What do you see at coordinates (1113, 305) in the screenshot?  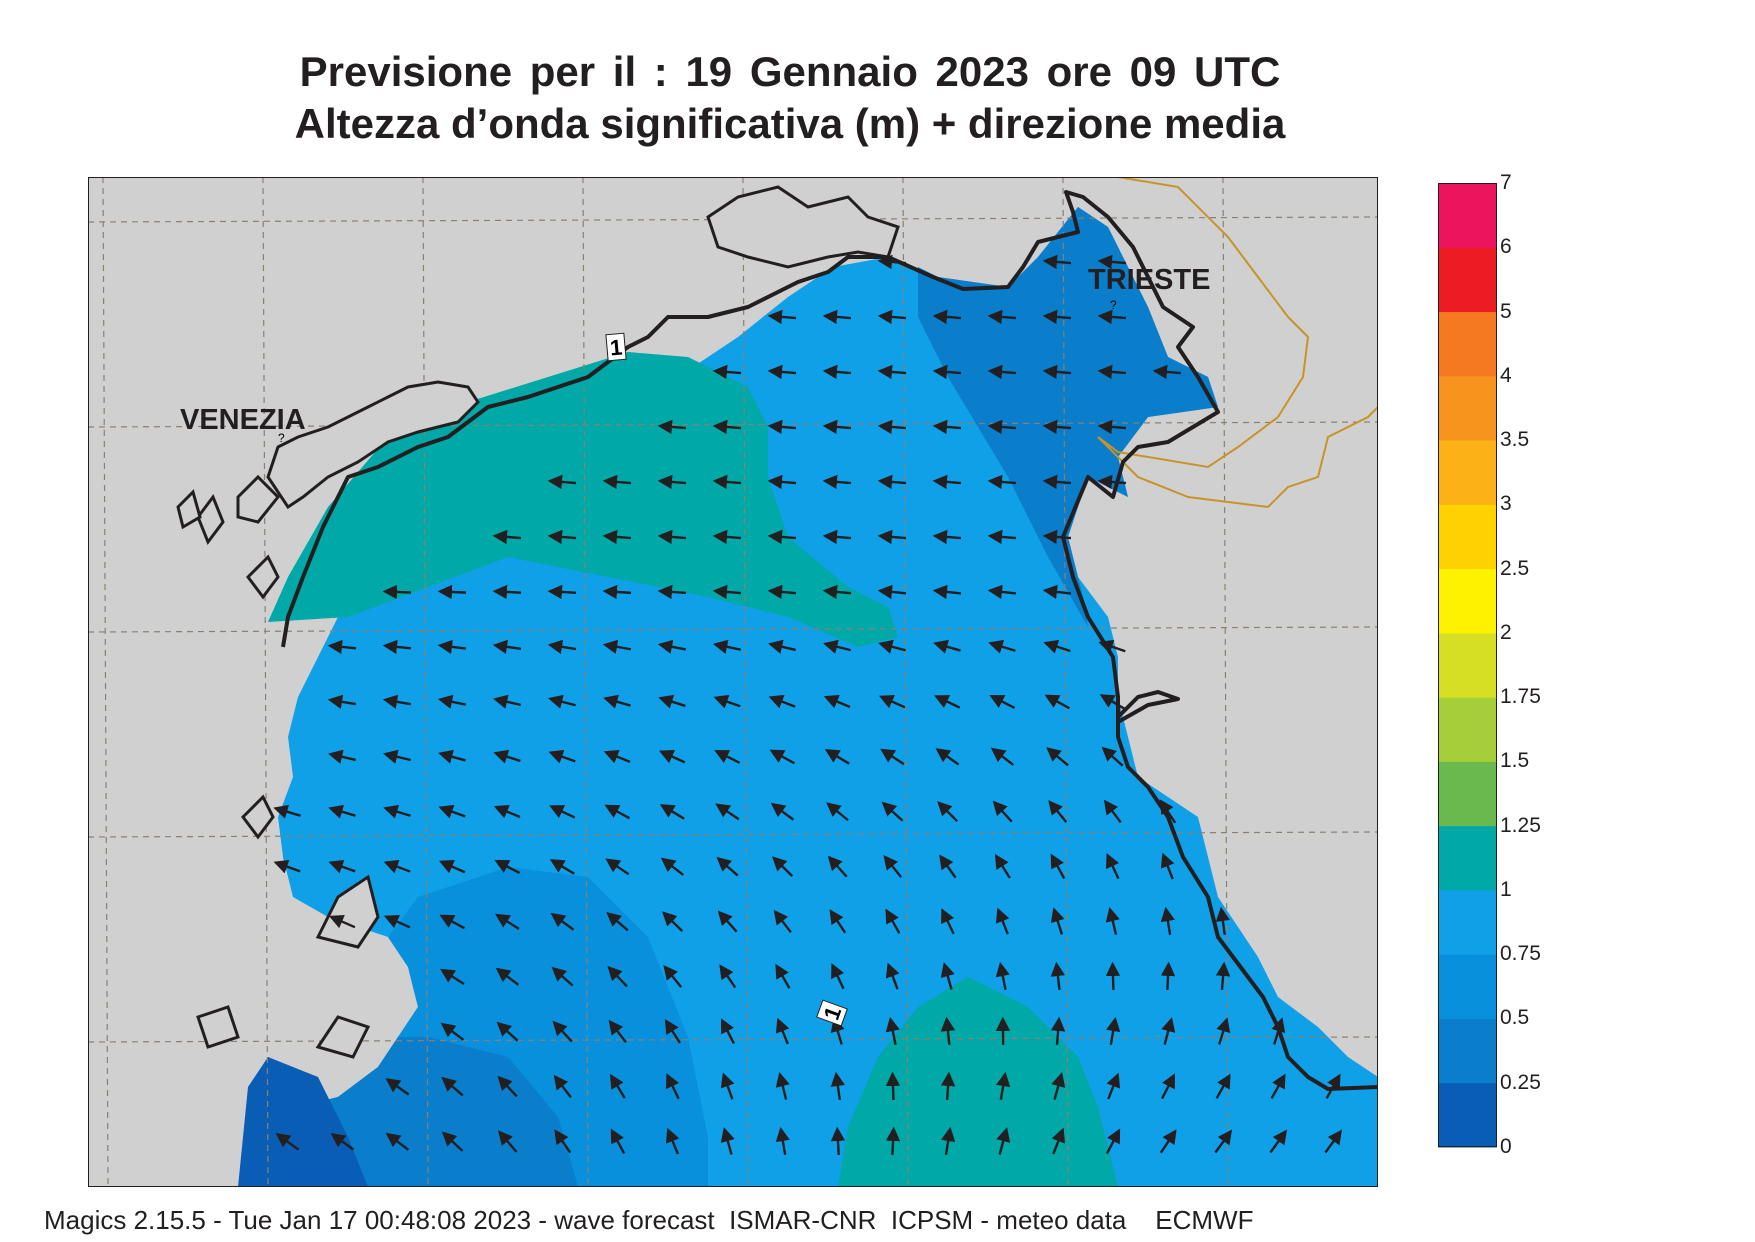 I see `city-marker-trieste: ?` at bounding box center [1113, 305].